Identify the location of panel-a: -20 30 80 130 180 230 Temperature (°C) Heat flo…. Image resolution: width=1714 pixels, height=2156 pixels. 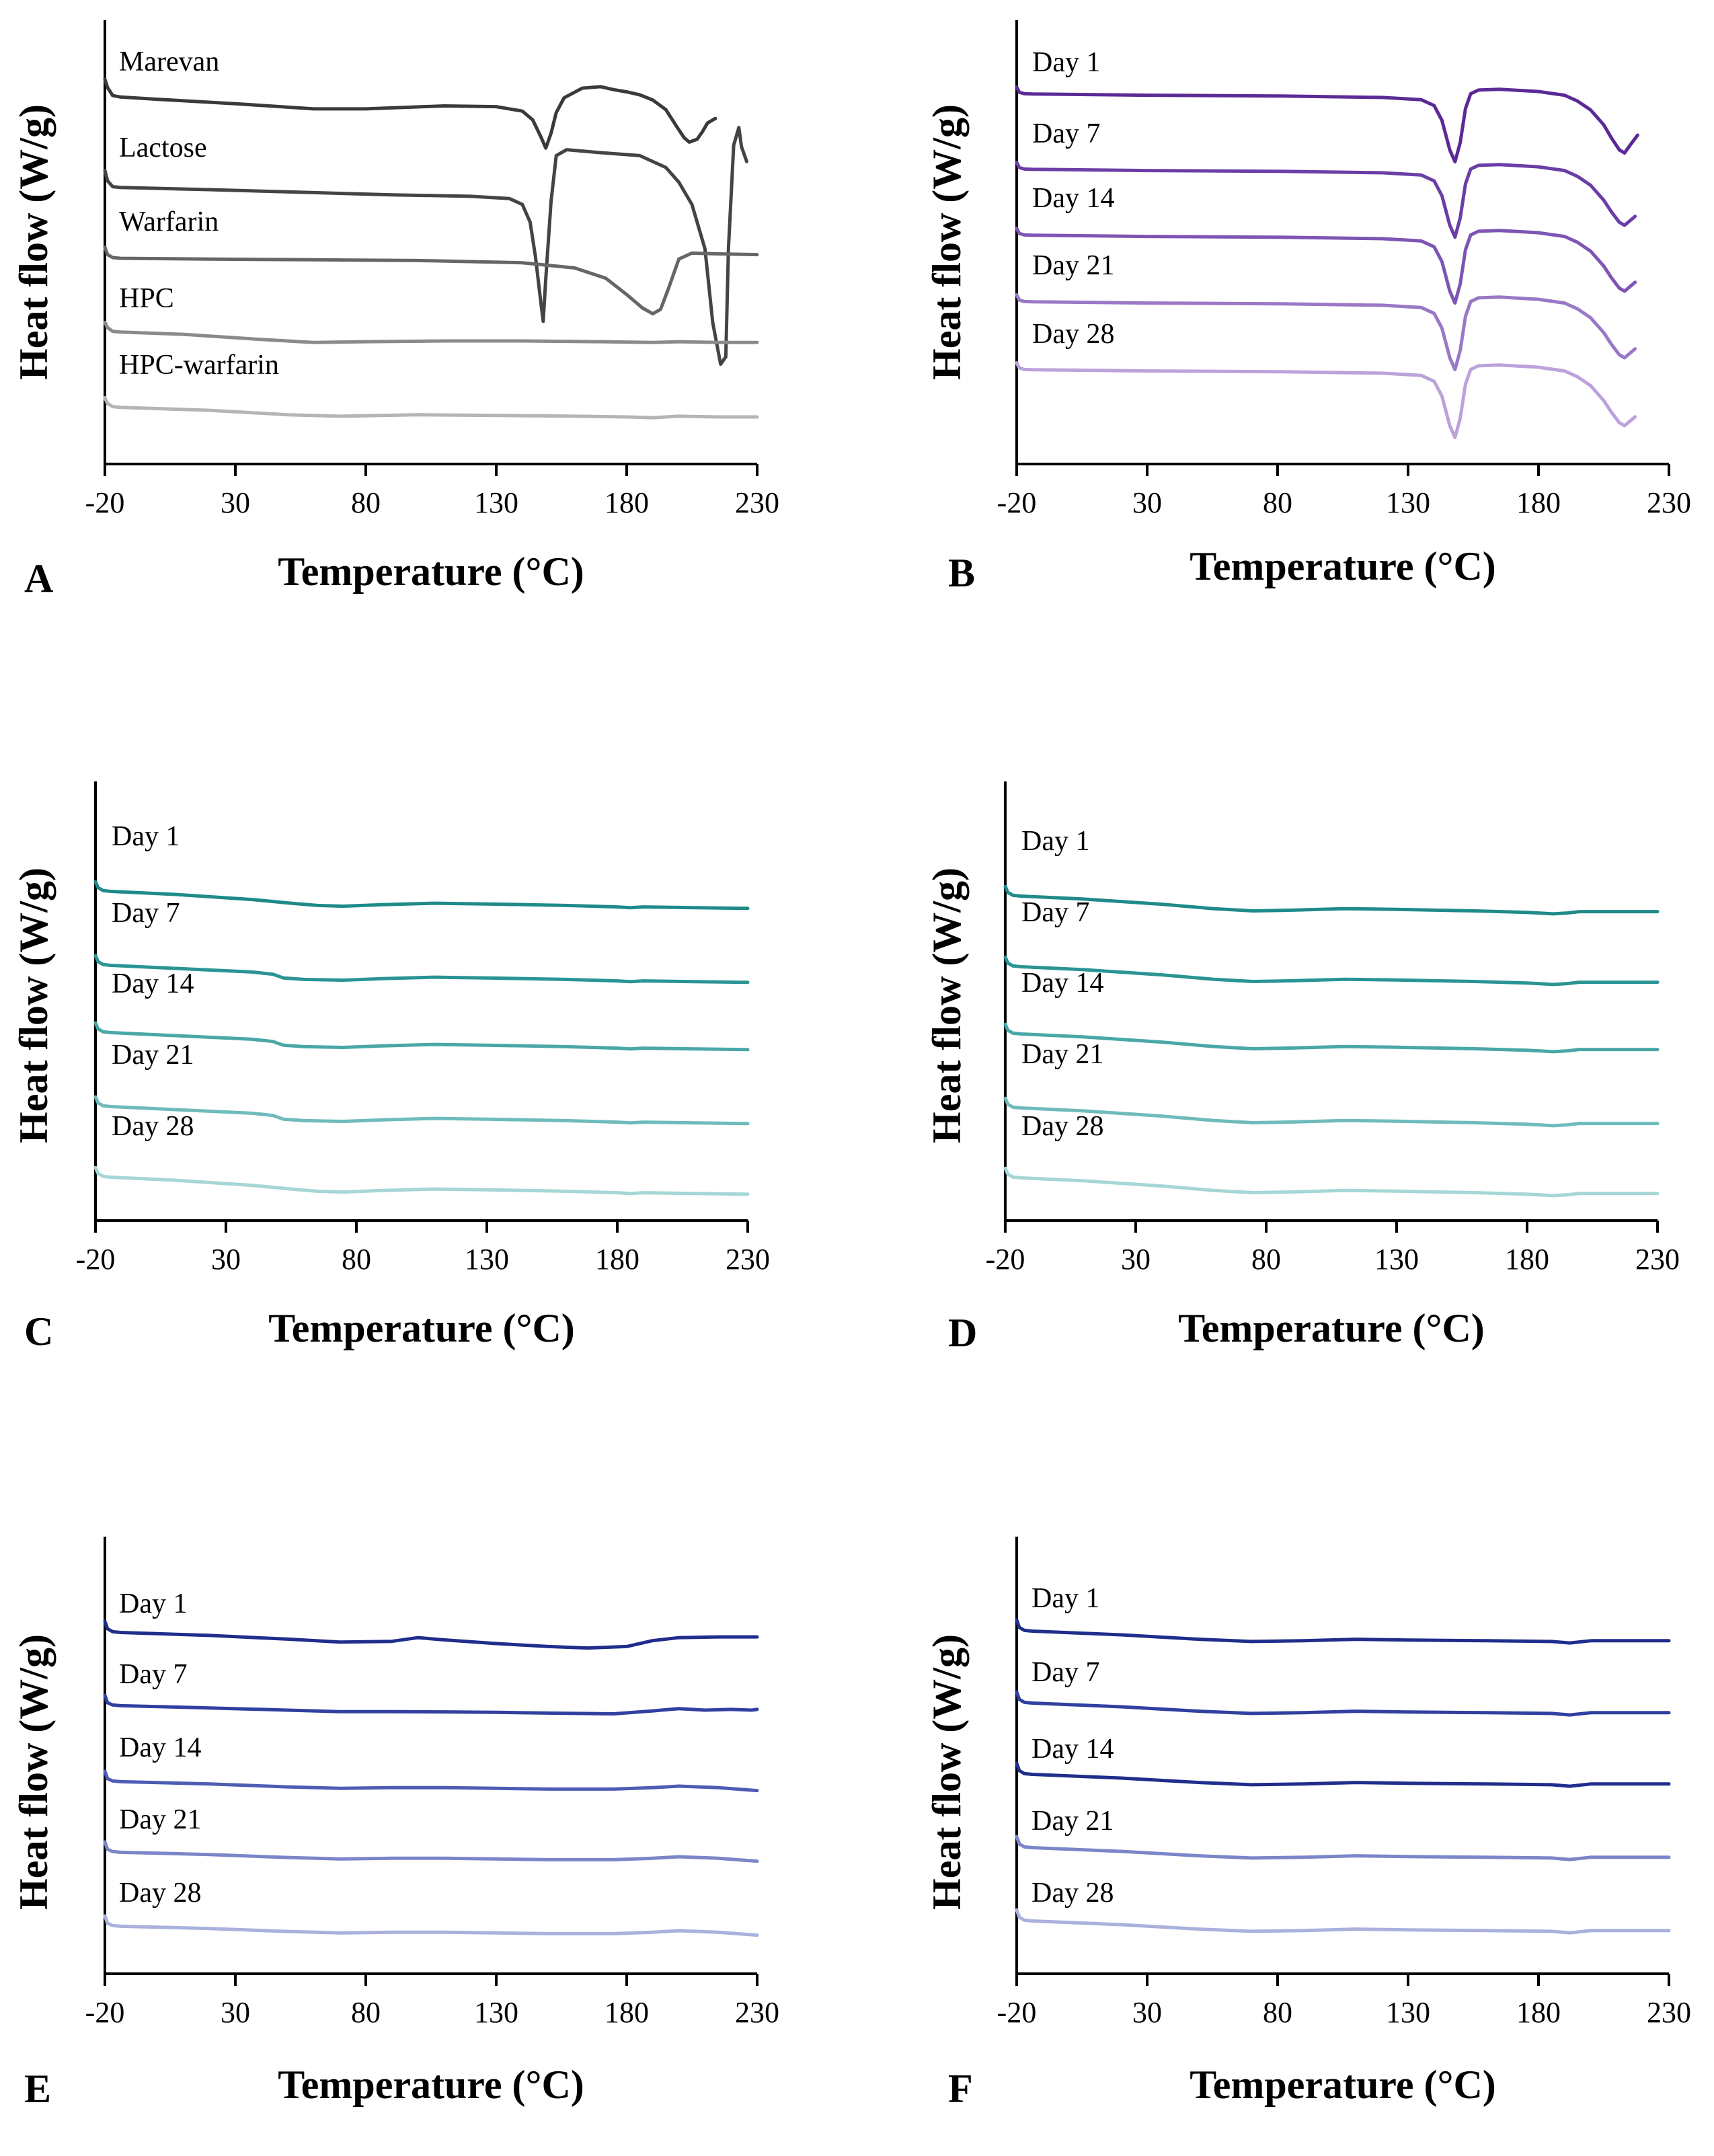
(395, 311).